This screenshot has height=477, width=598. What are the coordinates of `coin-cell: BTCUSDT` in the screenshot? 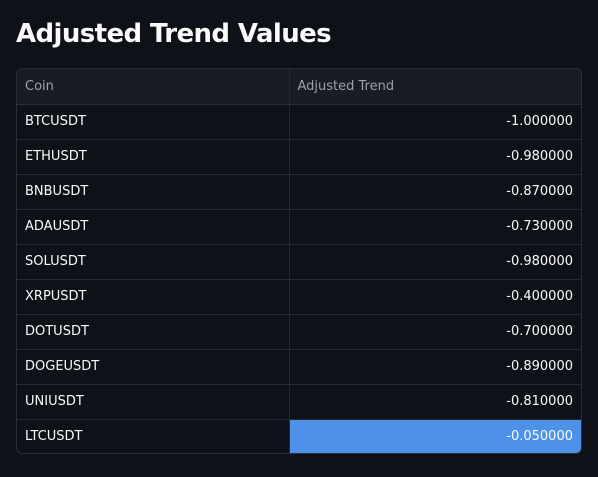 It's located at (153, 122).